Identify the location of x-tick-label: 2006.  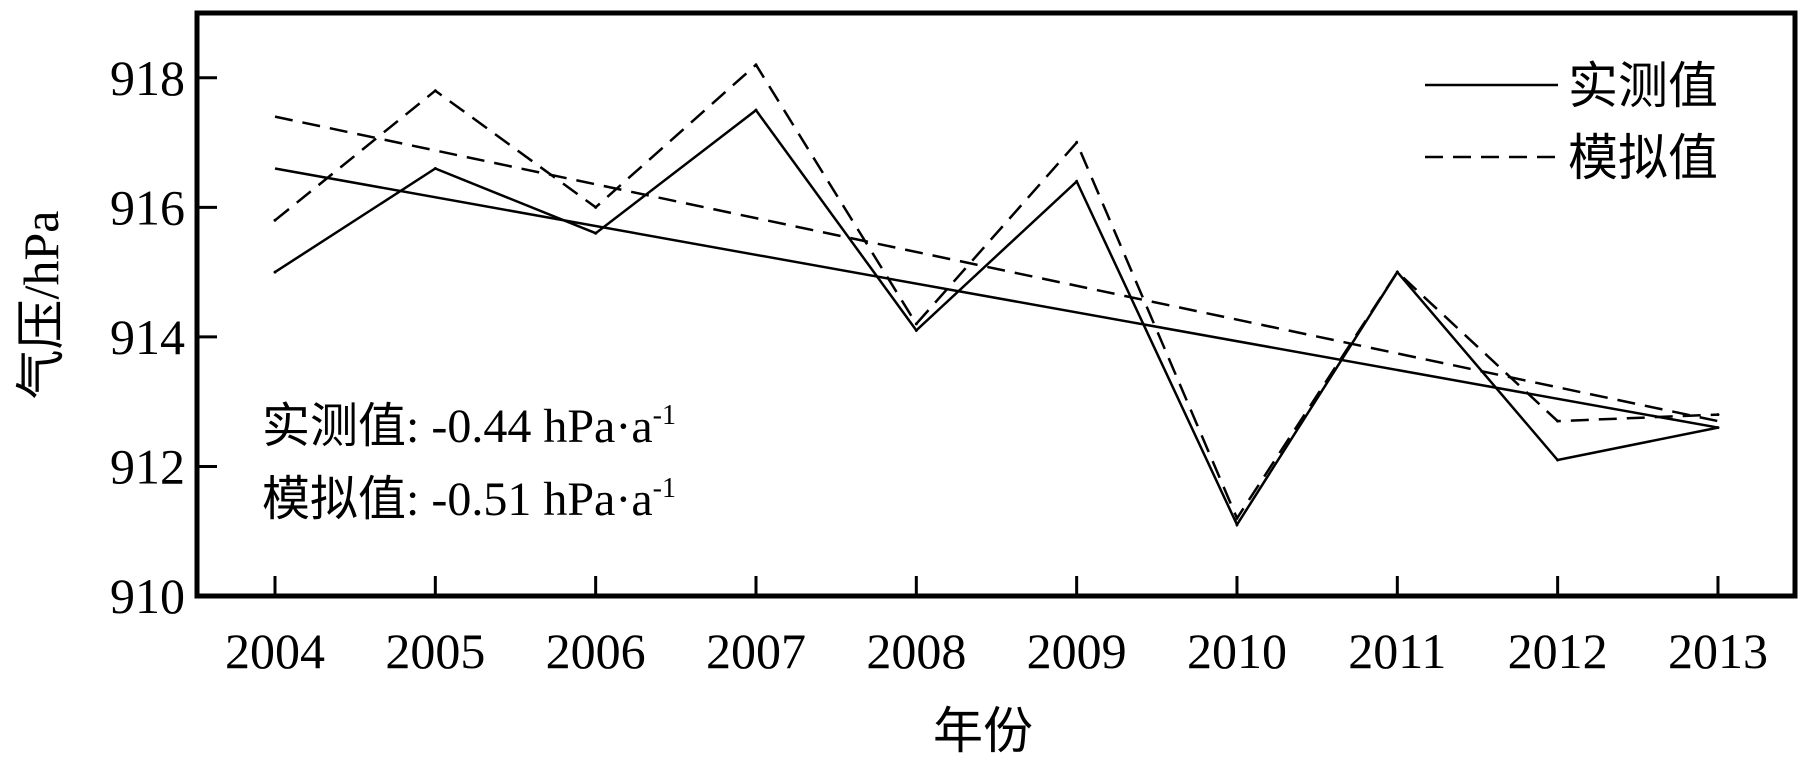
(596, 651).